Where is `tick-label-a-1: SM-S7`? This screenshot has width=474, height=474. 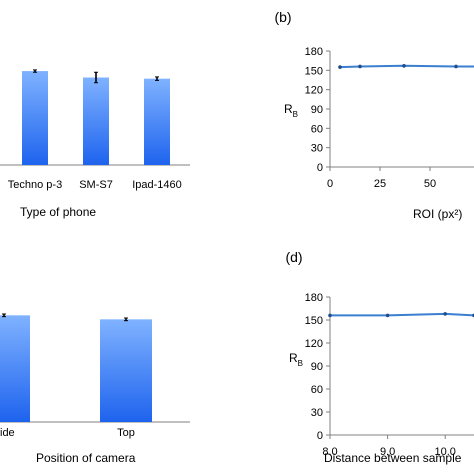 tick-label-a-1: SM-S7 is located at coordinates (96, 185).